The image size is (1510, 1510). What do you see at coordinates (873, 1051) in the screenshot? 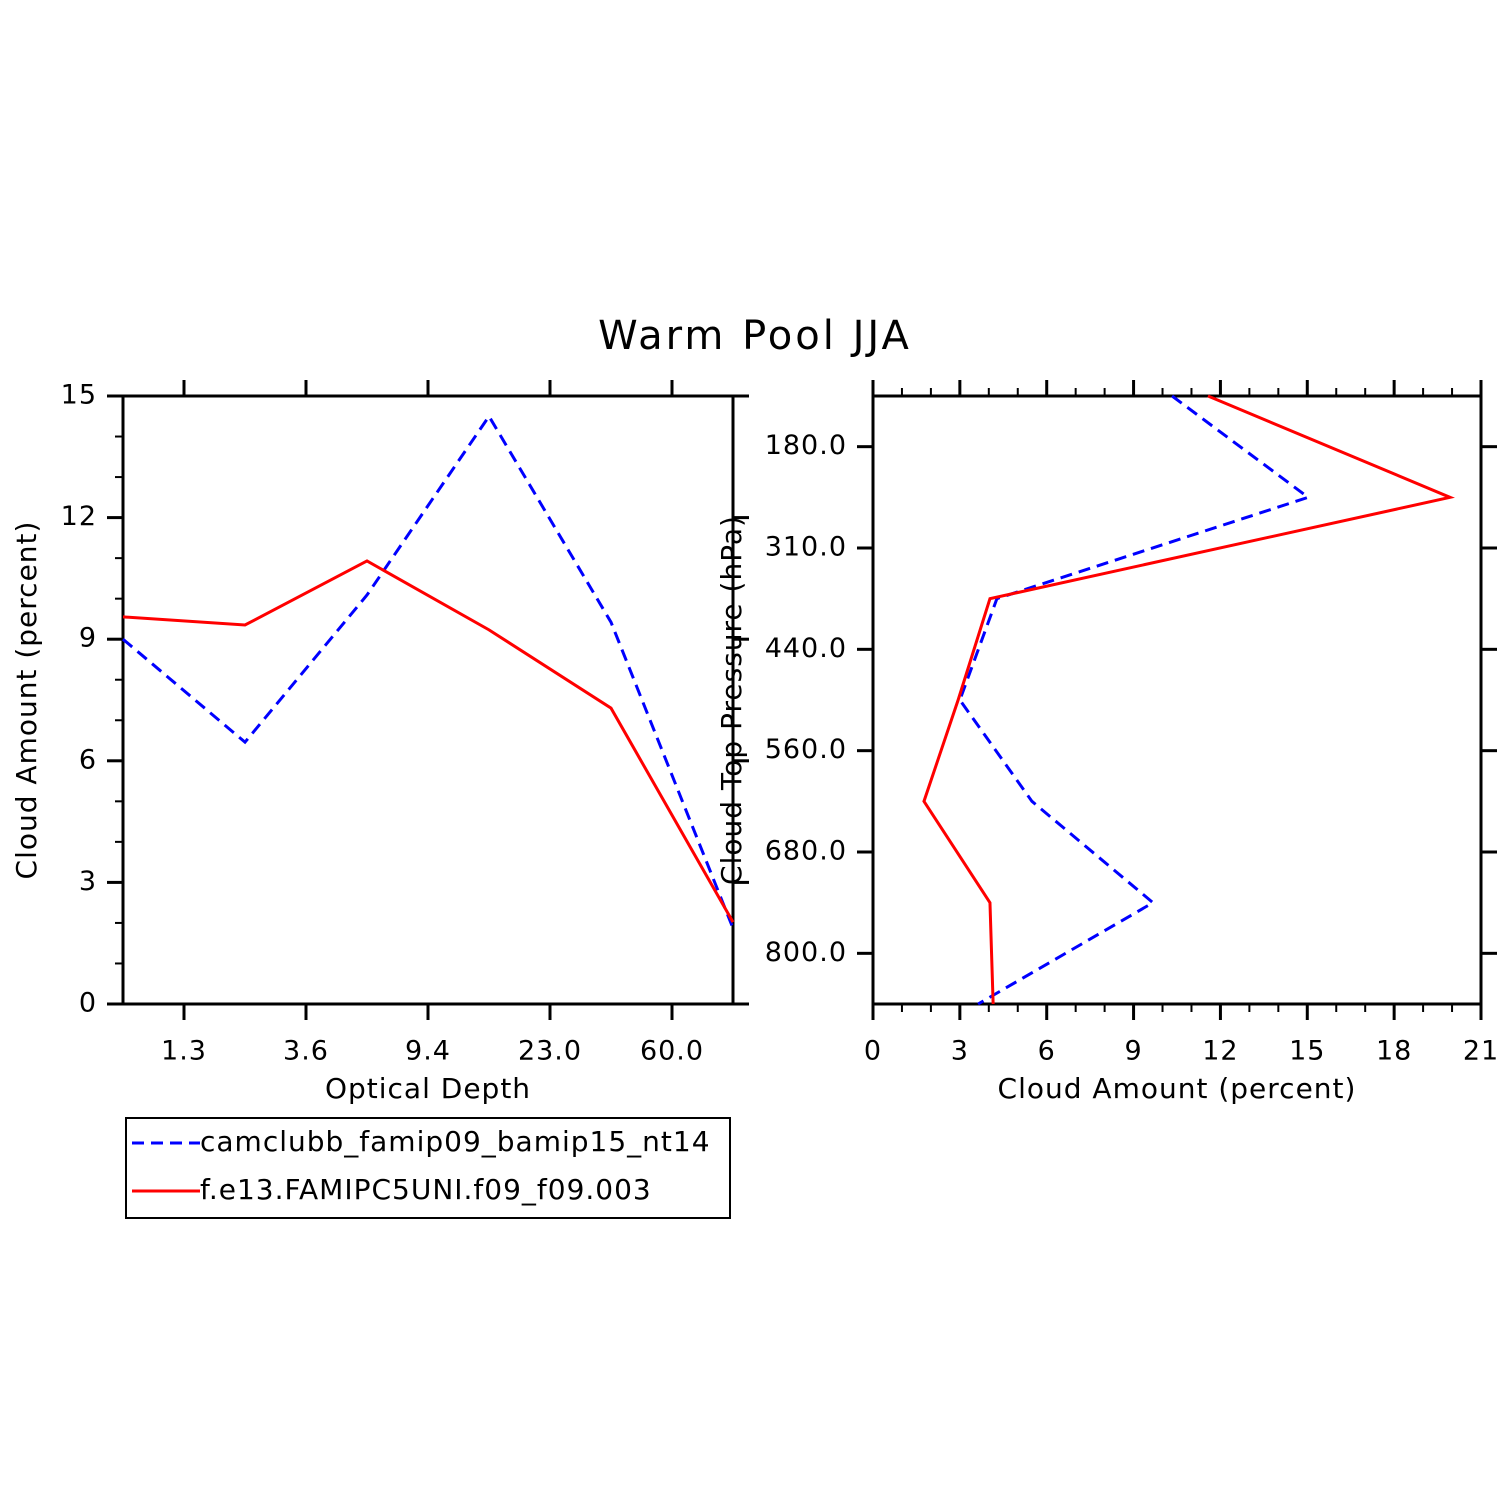
I see `x-tick-label: 0` at bounding box center [873, 1051].